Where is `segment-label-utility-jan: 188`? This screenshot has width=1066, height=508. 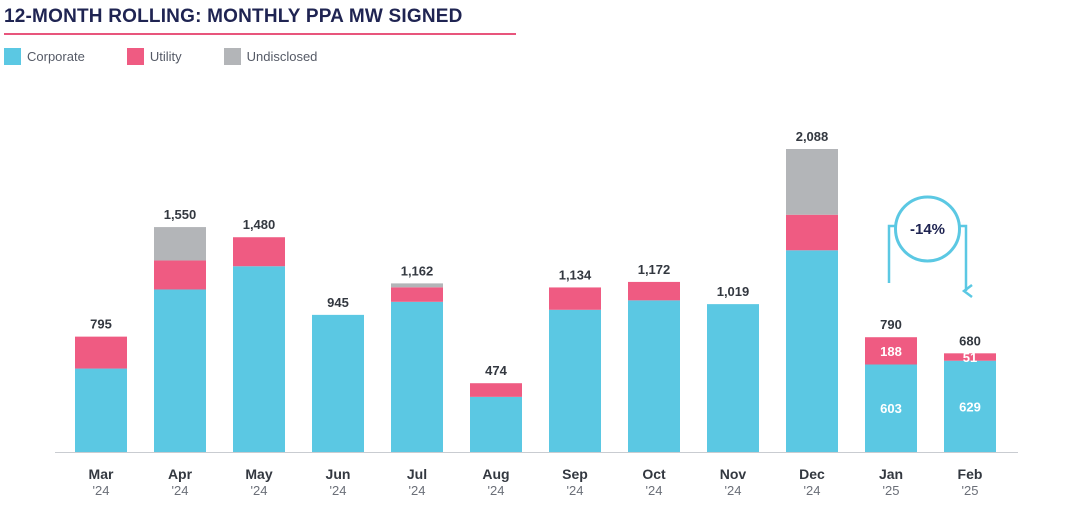 segment-label-utility-jan: 188 is located at coordinates (891, 351).